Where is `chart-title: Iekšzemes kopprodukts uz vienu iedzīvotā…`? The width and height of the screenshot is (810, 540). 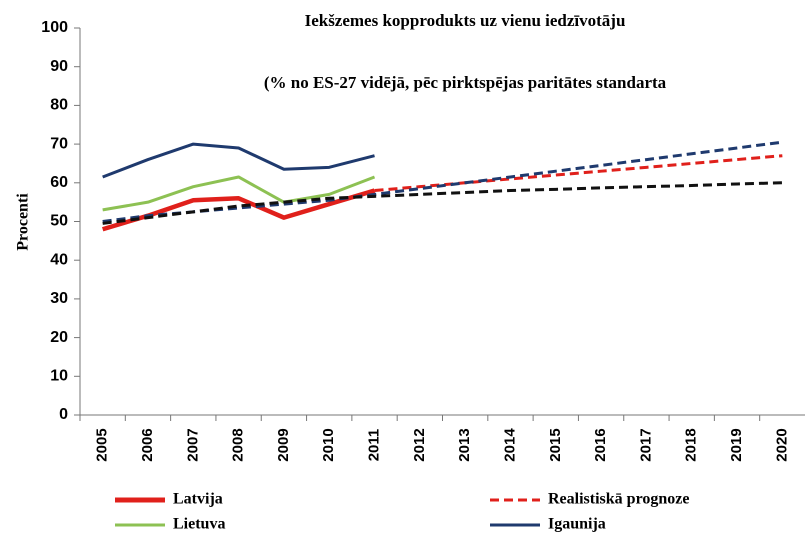
chart-title: Iekšzemes kopprodukts uz vienu iedzīvotā… is located at coordinates (465, 20).